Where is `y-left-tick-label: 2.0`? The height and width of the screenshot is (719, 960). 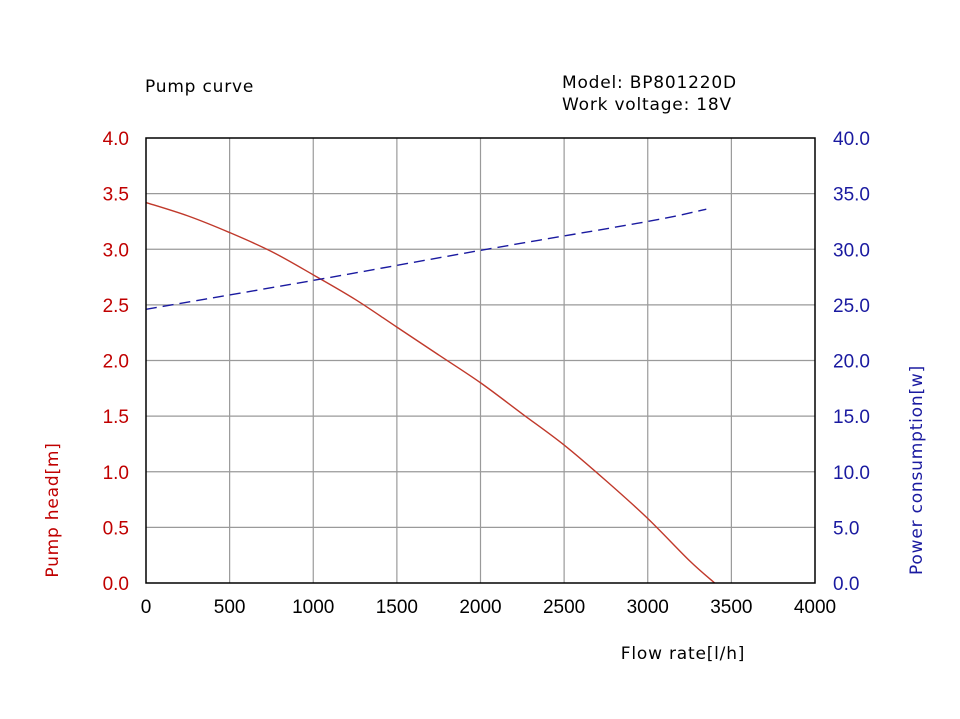
y-left-tick-label: 2.0 is located at coordinates (116, 362).